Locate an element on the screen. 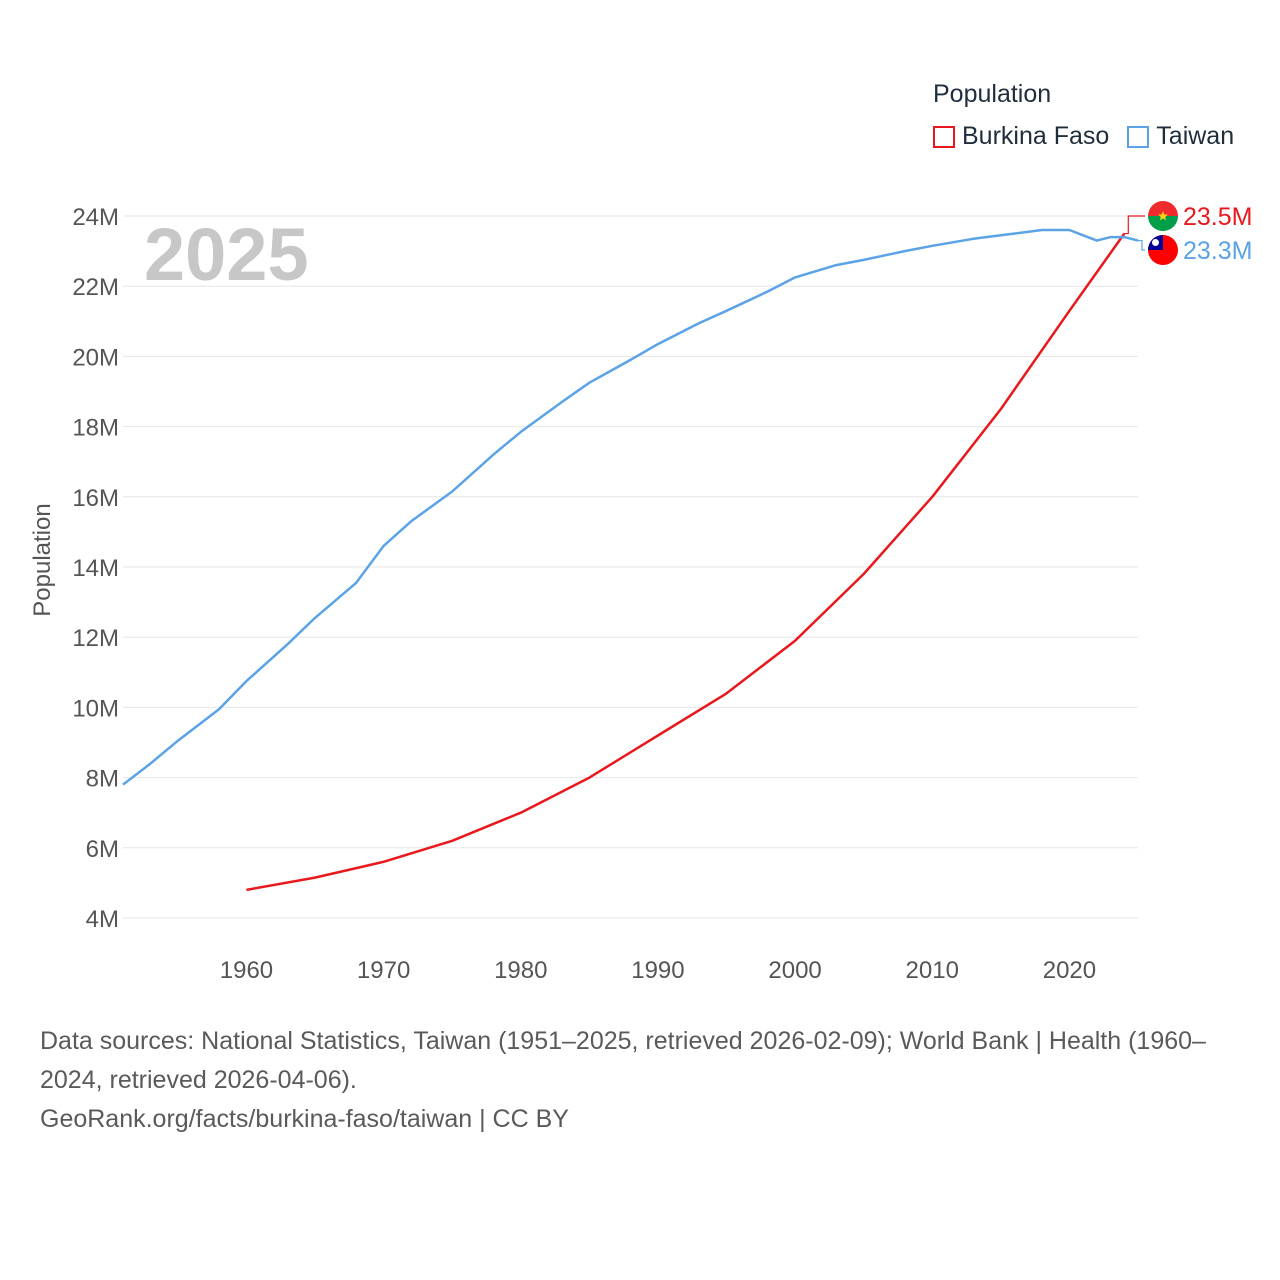  y-axis-ticks: 4M 6M 8M 10M 12M 14M 16M 18M 20M 22M 24M is located at coordinates (95, 568).